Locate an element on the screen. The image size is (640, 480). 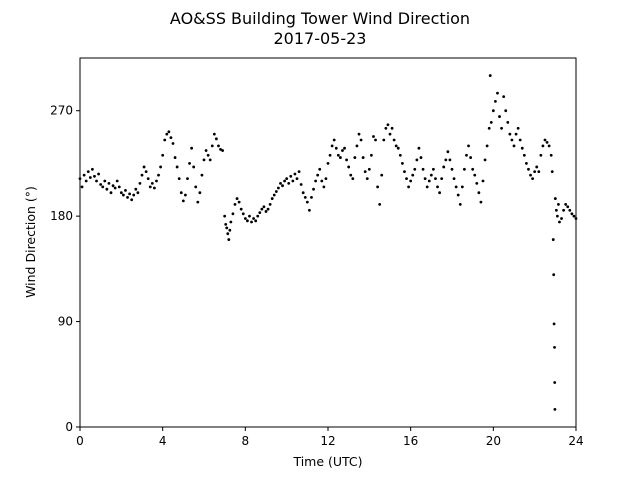
x-tick-label: 0 is located at coordinates (80, 441).